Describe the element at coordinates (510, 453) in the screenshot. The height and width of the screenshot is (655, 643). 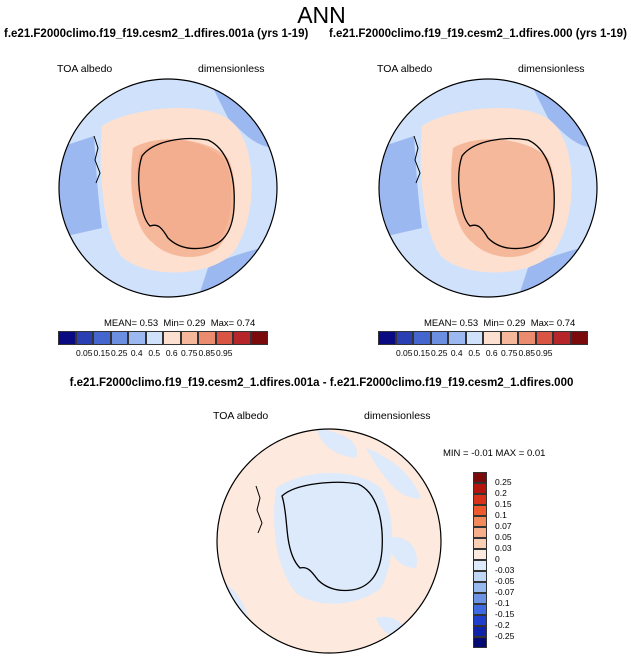
I see `max-label: MAX =` at that location.